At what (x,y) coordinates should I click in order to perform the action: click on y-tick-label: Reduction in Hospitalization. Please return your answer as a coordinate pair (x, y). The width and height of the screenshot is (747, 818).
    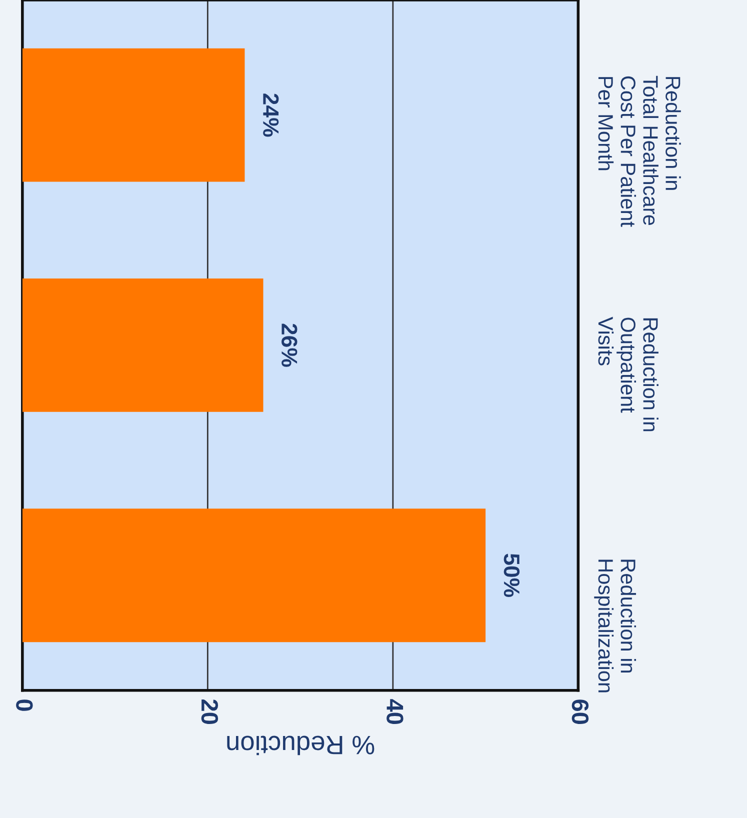
    Looking at the image, I should click on (615, 626).